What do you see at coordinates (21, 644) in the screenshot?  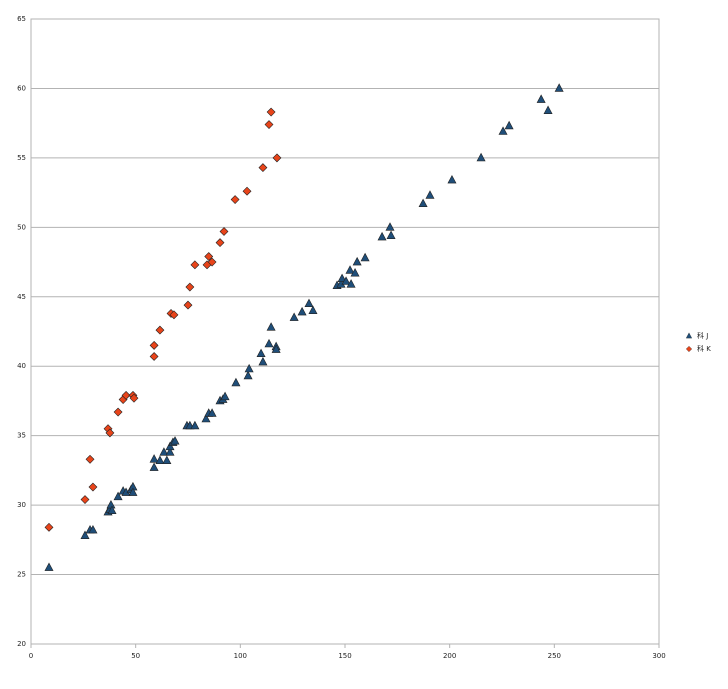 I see `y-tick-label: 20` at bounding box center [21, 644].